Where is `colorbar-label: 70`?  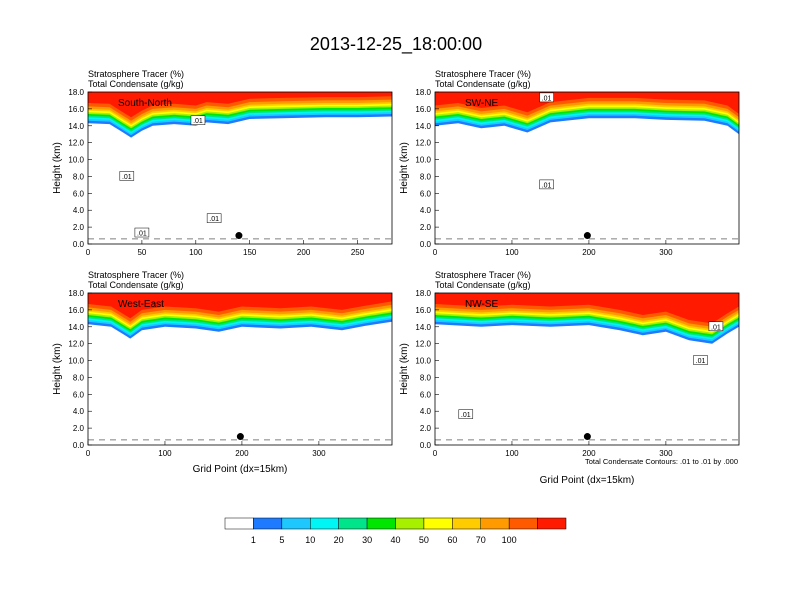 colorbar-label: 70 is located at coordinates (481, 540).